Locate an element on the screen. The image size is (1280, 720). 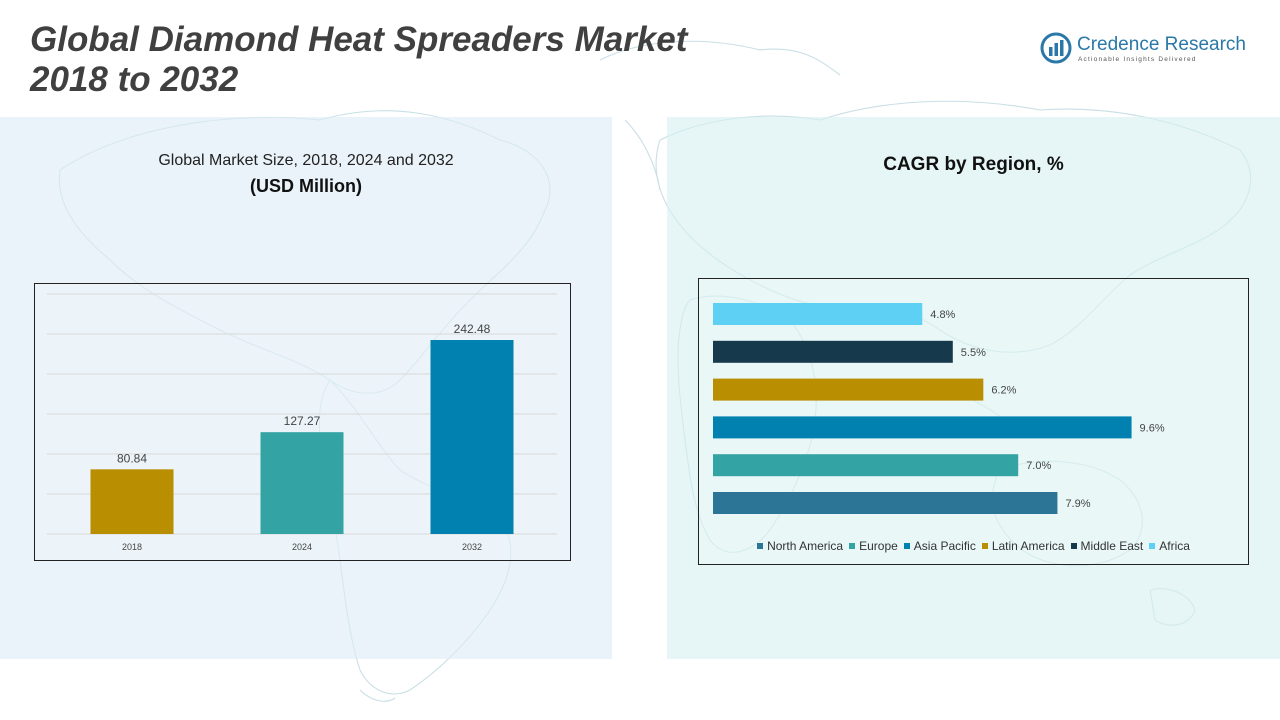
legend-label: North America is located at coordinates (805, 546).